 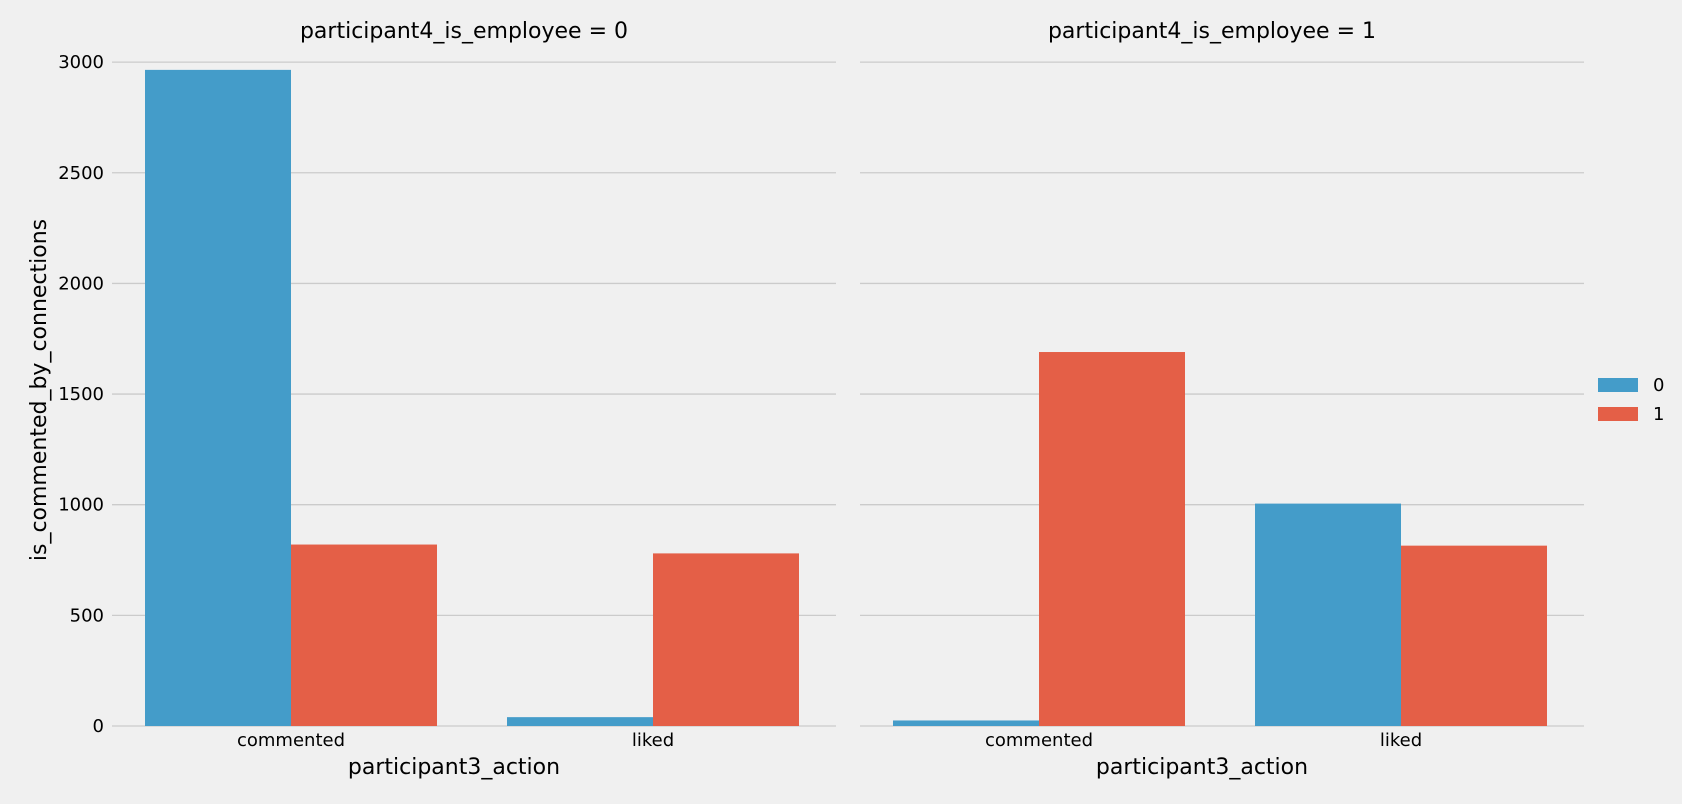 What do you see at coordinates (1039, 740) in the screenshot?
I see `x-tick-label-1-0: commented` at bounding box center [1039, 740].